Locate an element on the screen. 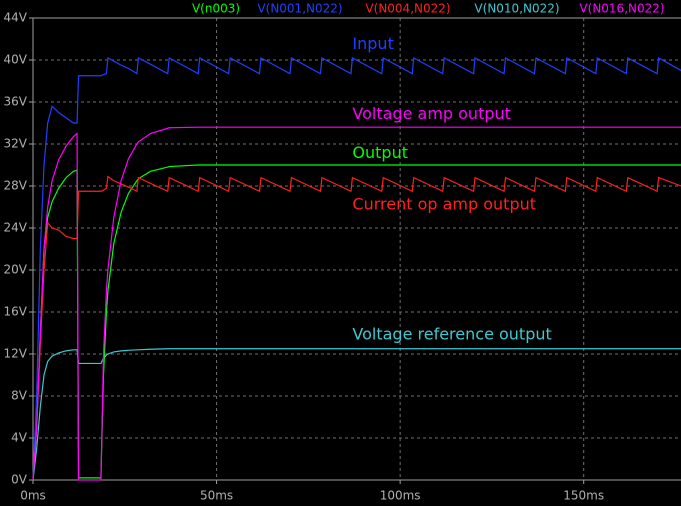 The image size is (681, 506). annotation: Current op amp output is located at coordinates (444, 203).